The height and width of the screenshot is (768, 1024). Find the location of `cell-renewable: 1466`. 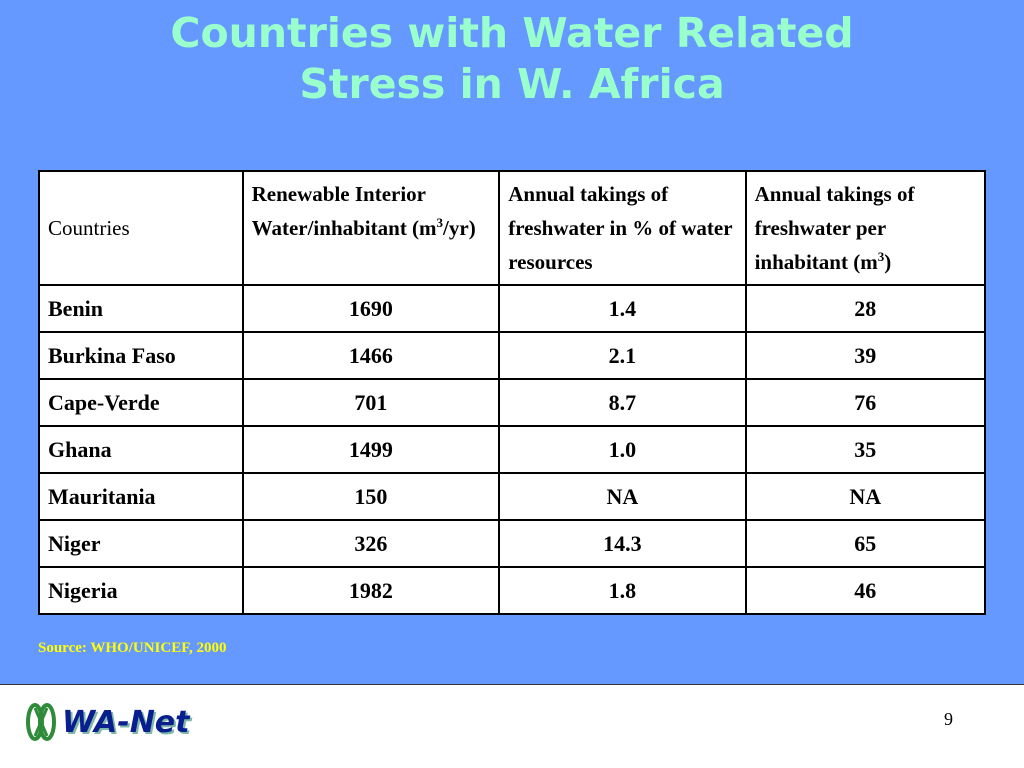

cell-renewable: 1466 is located at coordinates (371, 355).